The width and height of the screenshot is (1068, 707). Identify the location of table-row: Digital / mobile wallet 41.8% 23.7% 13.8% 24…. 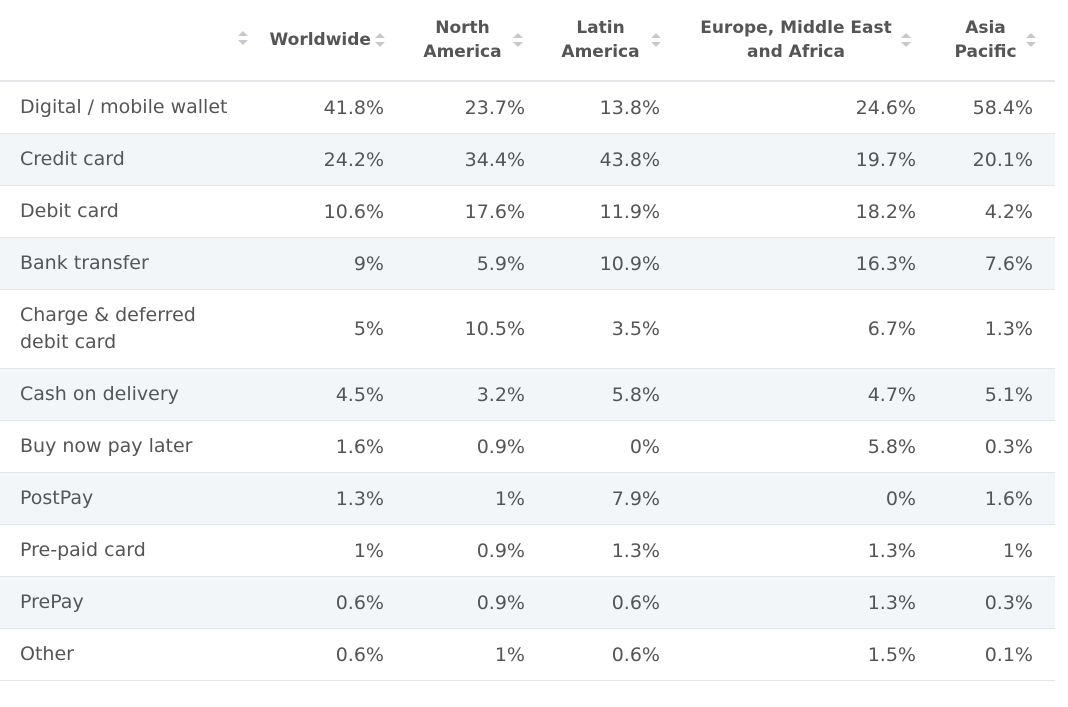
(527, 107).